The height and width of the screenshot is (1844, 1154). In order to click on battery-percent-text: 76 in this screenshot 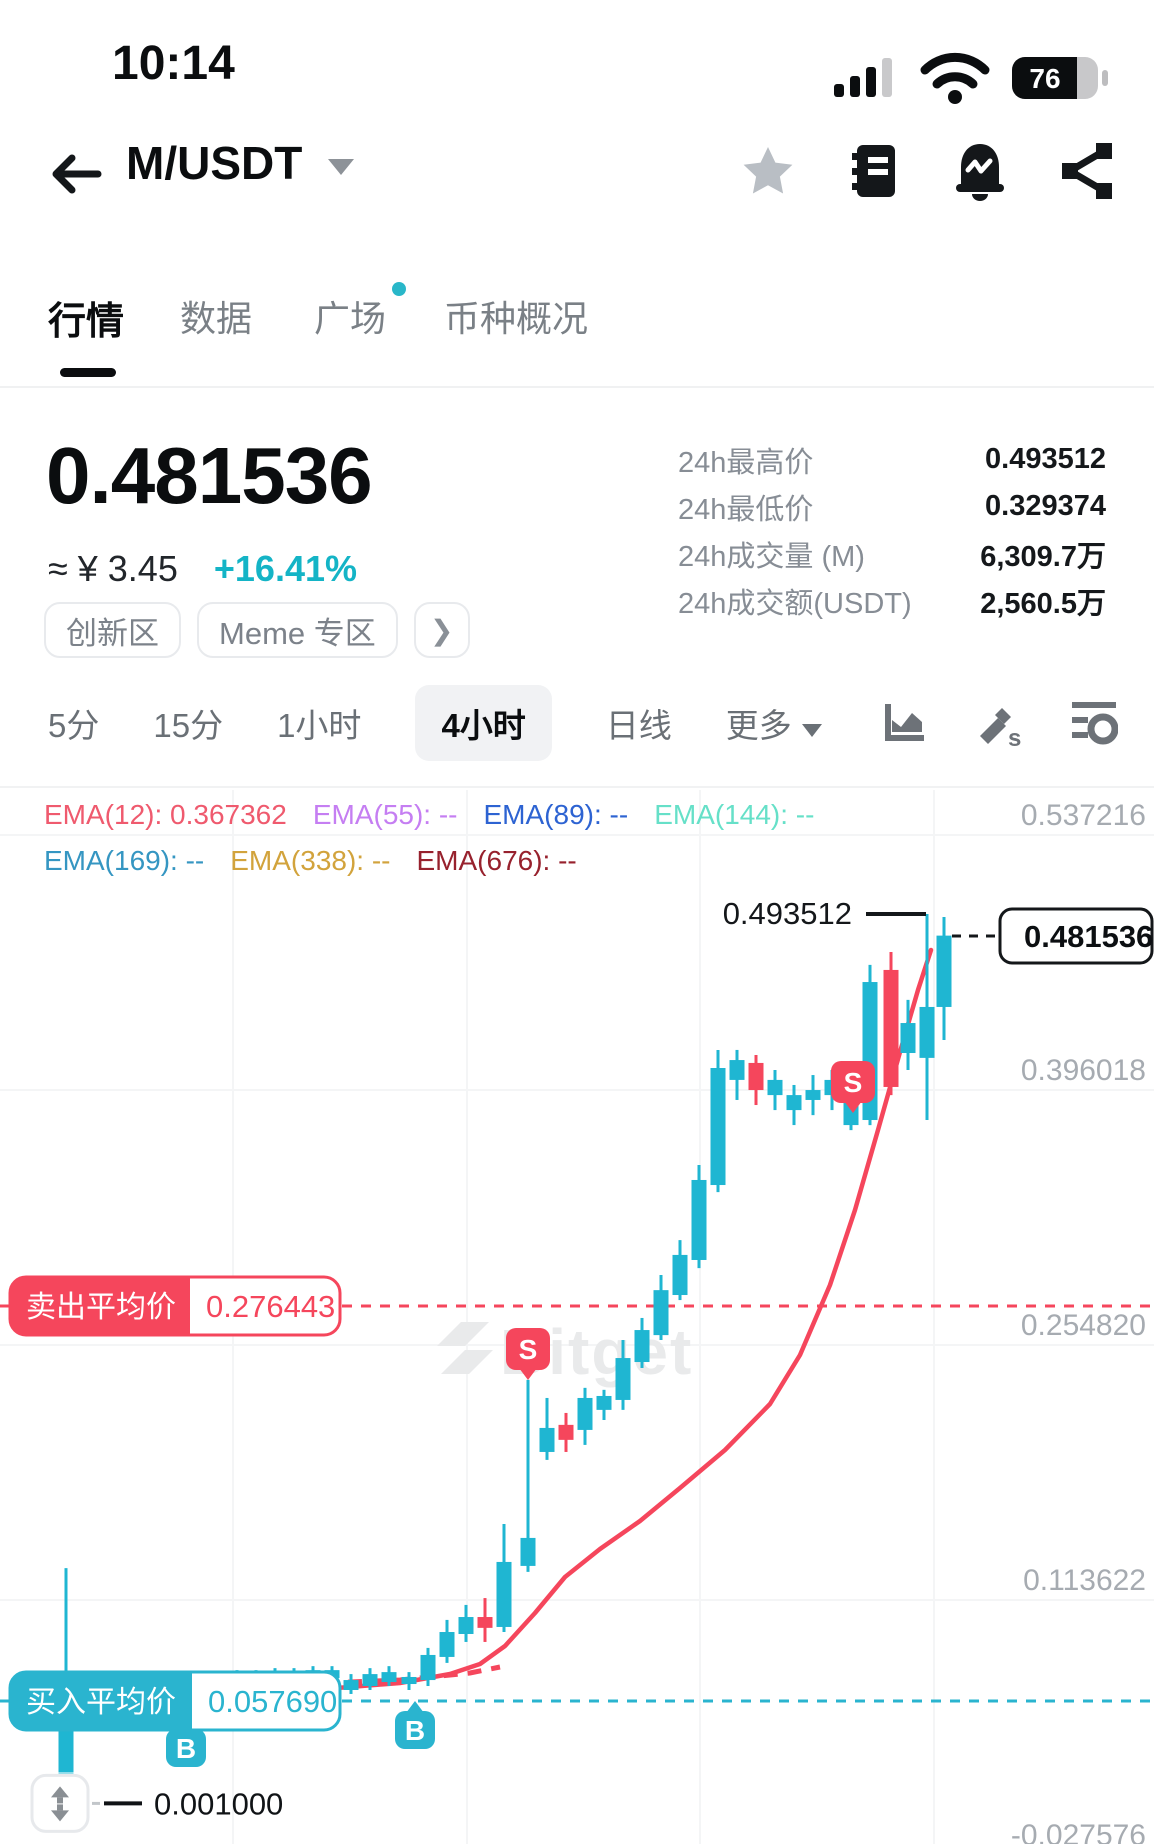, I will do `click(1044, 78)`.